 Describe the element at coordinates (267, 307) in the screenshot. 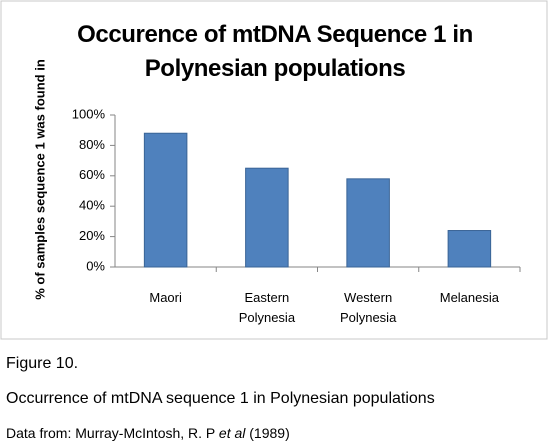

I see `x-tick-label: Eastern Polynesia` at that location.